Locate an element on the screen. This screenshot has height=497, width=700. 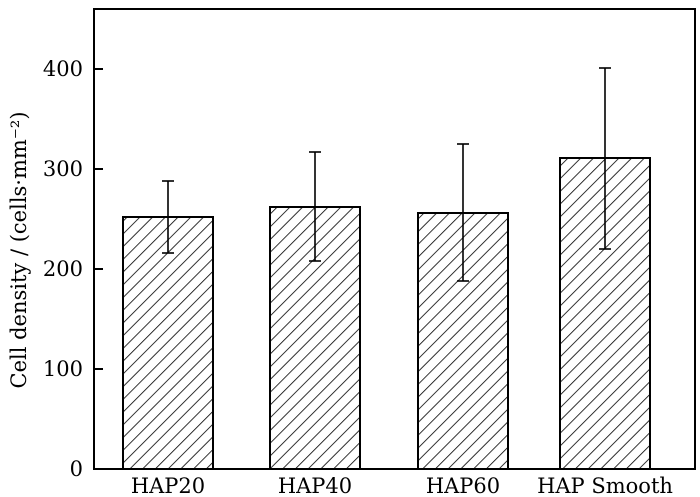
x-category-label: HAP40 is located at coordinates (315, 485).